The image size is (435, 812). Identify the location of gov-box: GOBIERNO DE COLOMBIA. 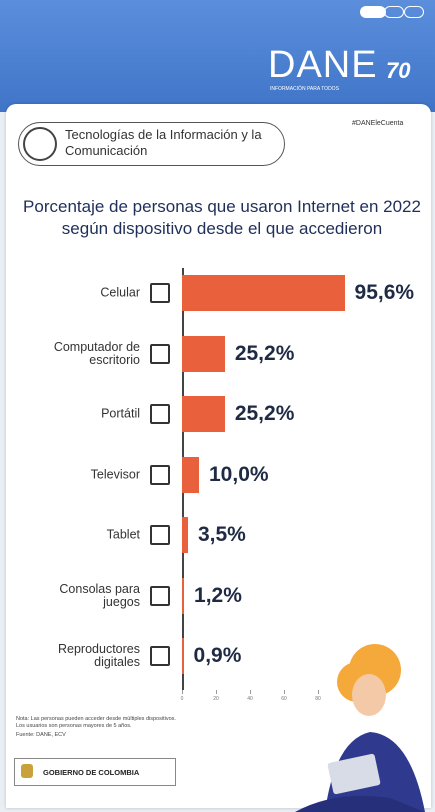
(95, 772).